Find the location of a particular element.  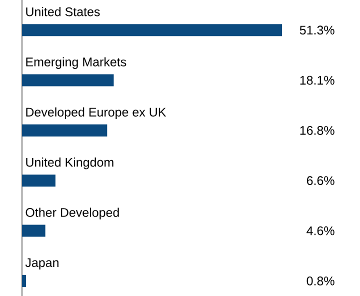

y-tick-label: Japan is located at coordinates (41, 264).